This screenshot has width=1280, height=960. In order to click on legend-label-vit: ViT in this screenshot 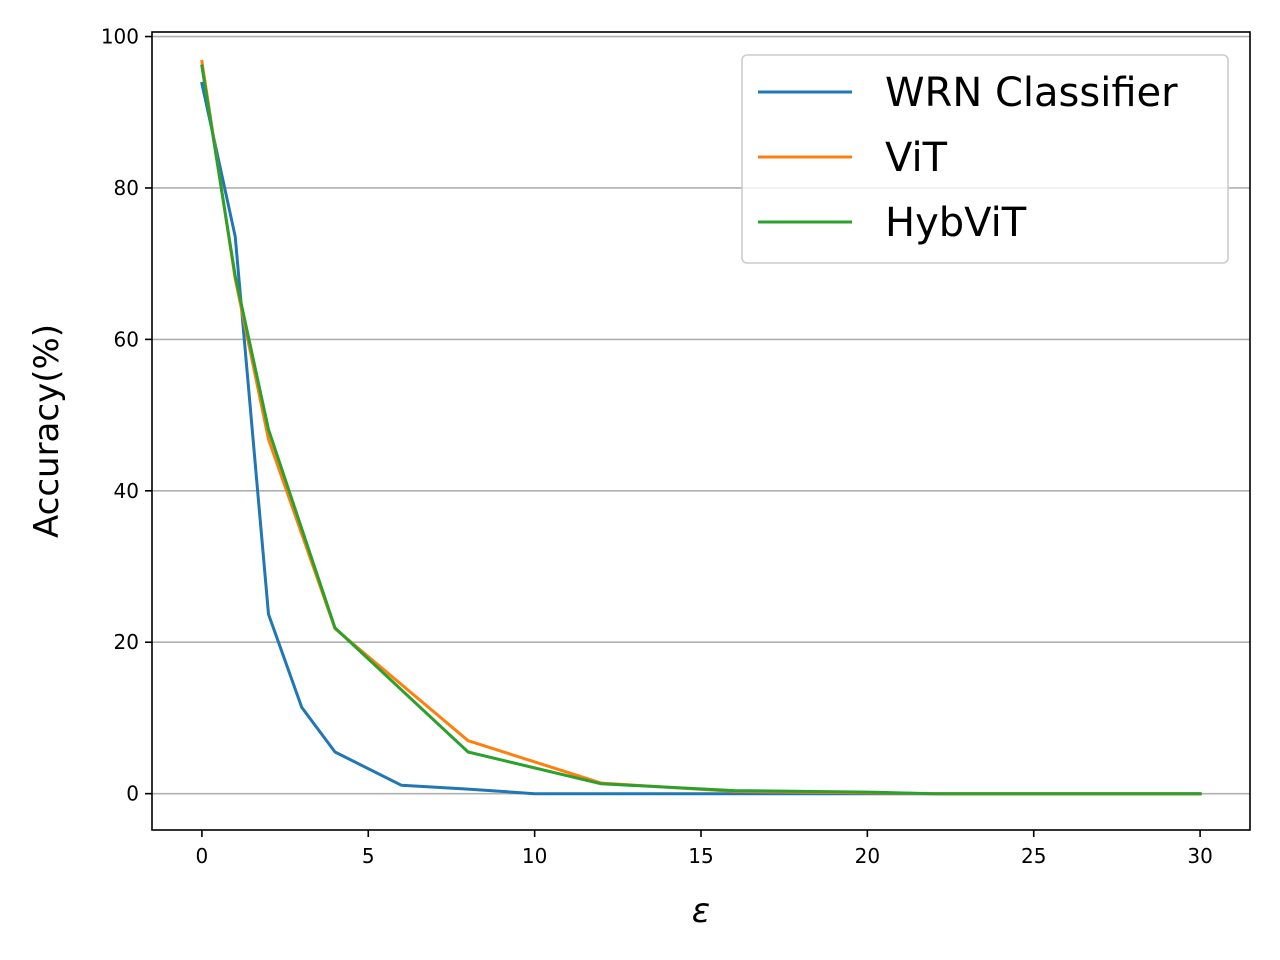, I will do `click(916, 158)`.